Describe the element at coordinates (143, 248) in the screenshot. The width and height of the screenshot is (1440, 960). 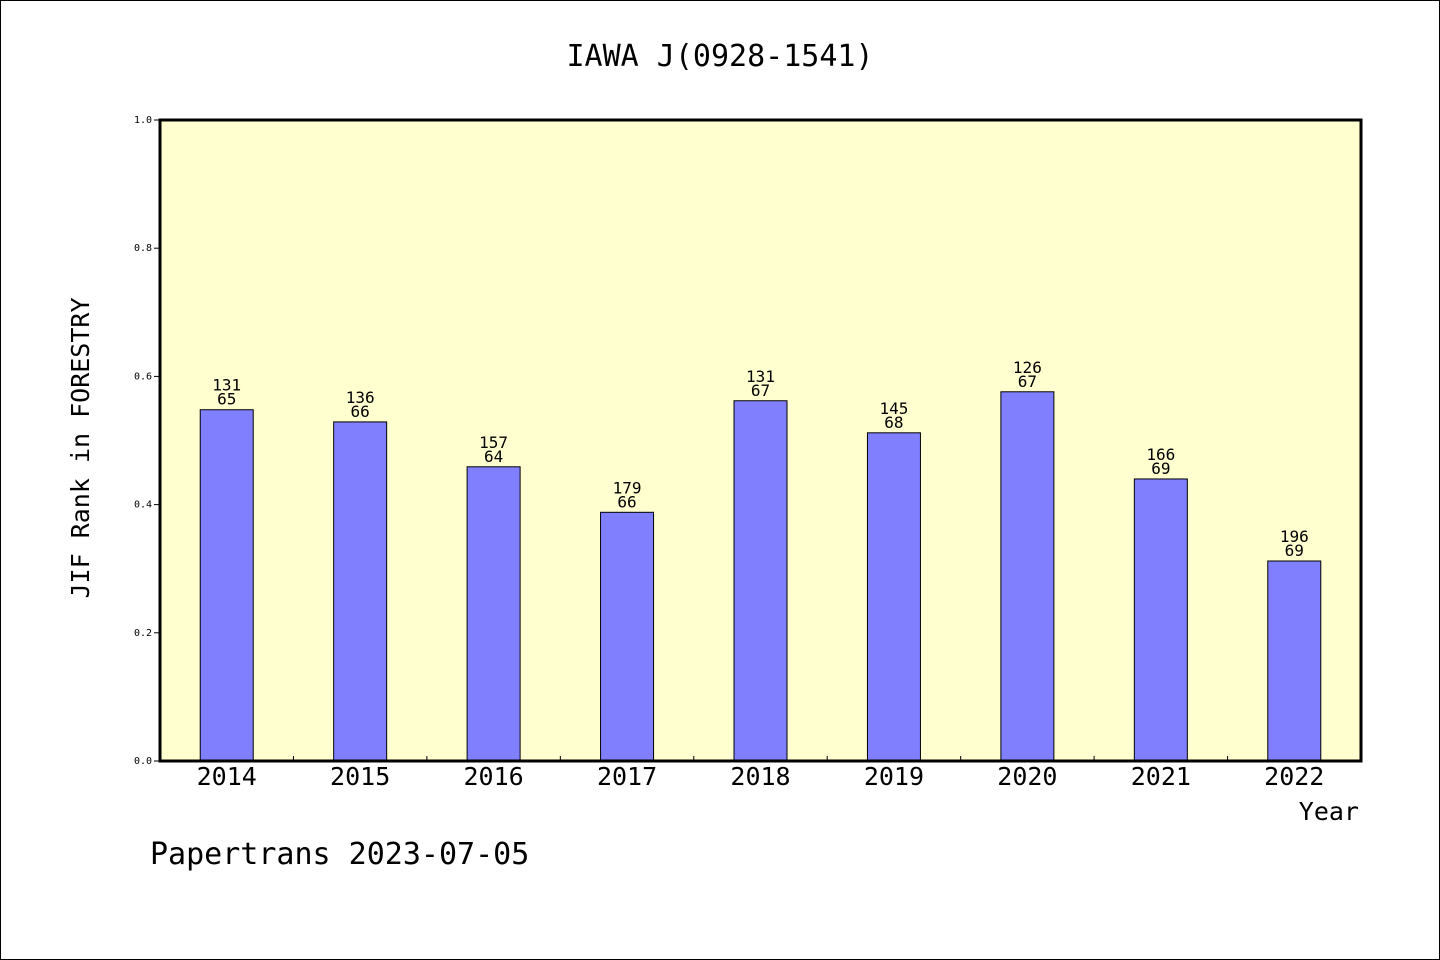
I see `y-tick-label: 0.8` at that location.